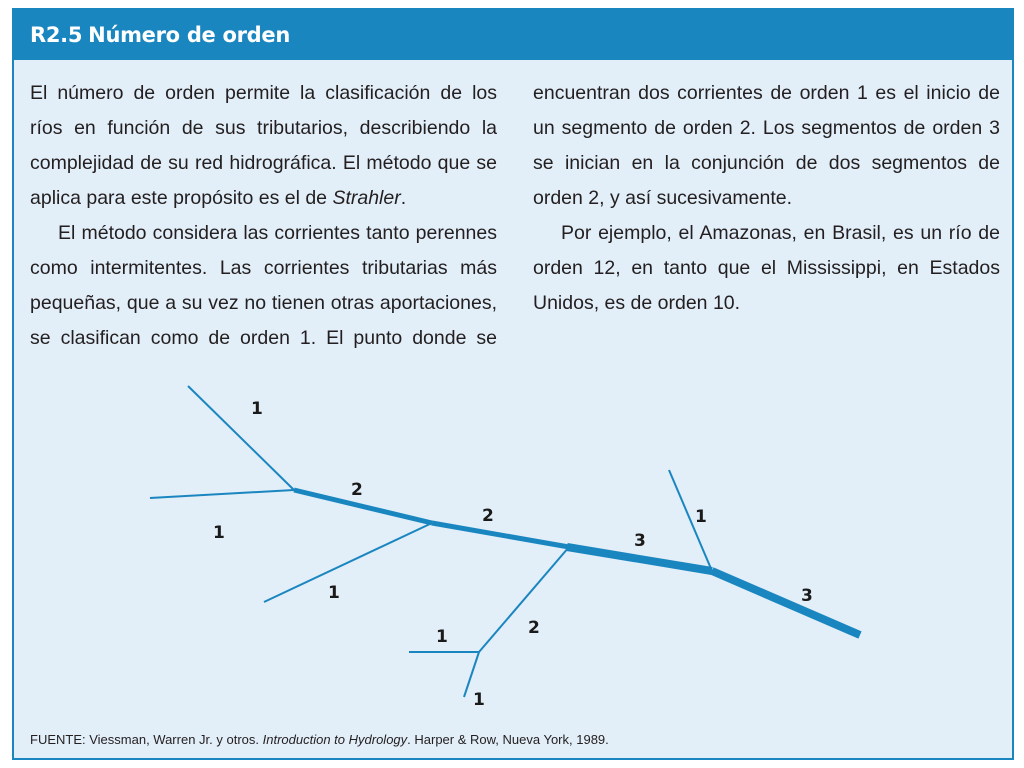 The width and height of the screenshot is (1024, 768). I want to click on box-number: R2.5, so click(56, 35).